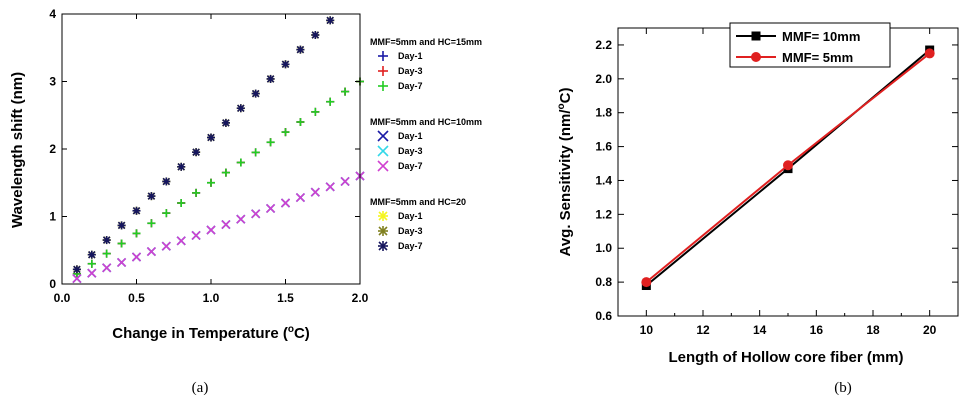 This screenshot has width=974, height=408. What do you see at coordinates (211, 333) in the screenshot?
I see `chart-a-x-axis-title: Change in Temperature (oC)` at bounding box center [211, 333].